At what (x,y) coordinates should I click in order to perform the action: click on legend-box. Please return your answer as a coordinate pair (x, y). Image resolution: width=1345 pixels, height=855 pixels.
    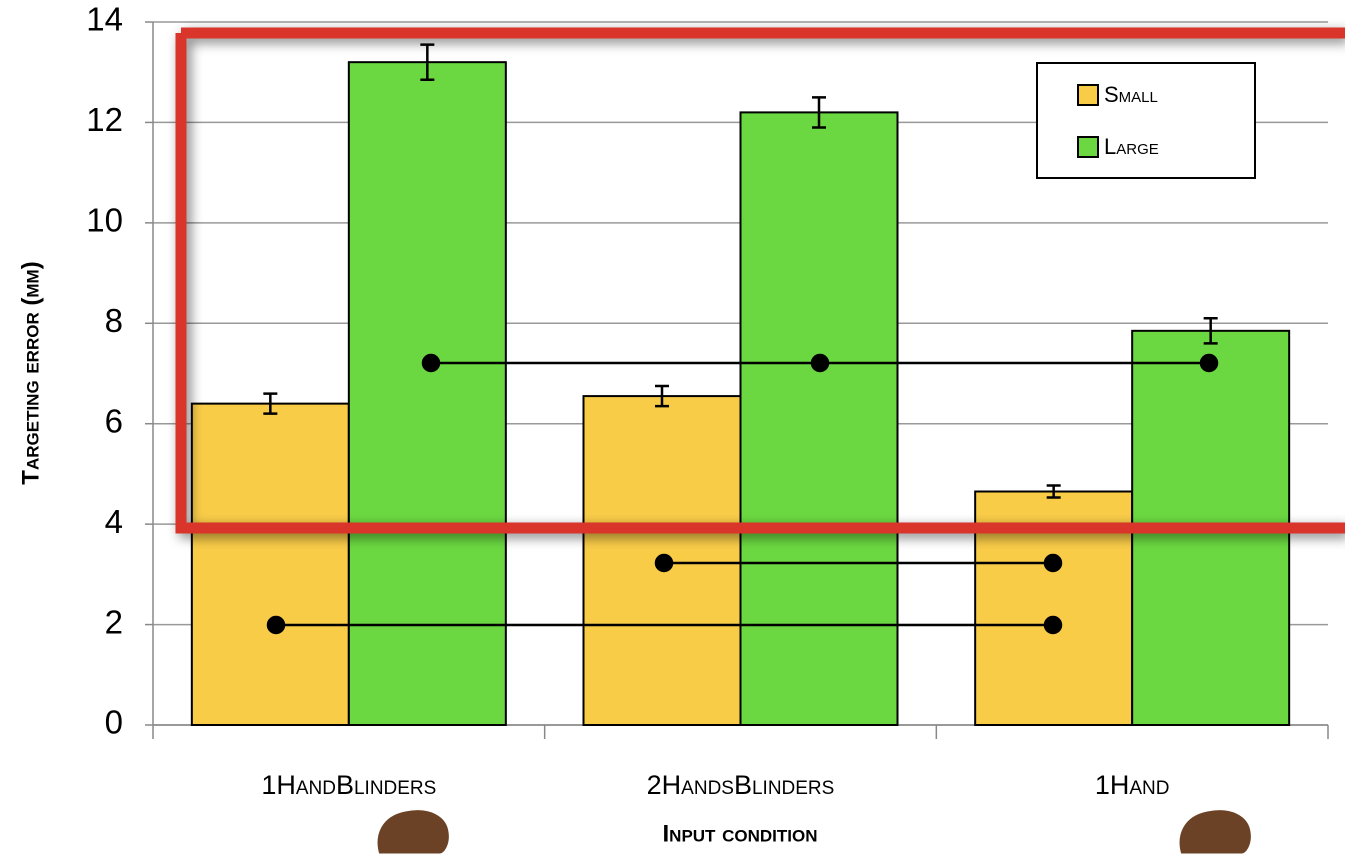
    Looking at the image, I should click on (1146, 120).